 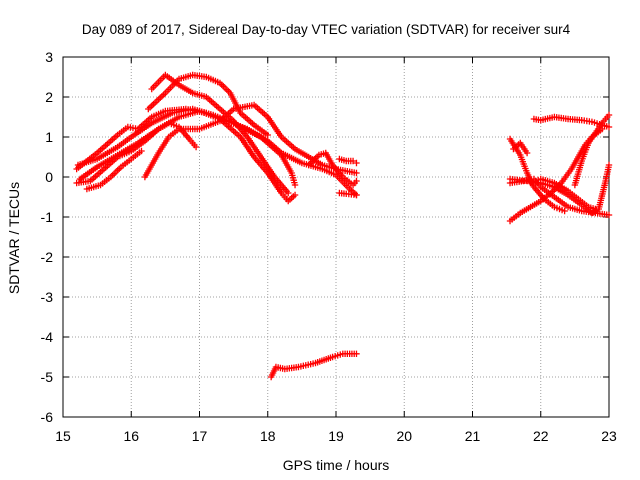 What do you see at coordinates (114, 170) in the screenshot?
I see `series-track-h` at bounding box center [114, 170].